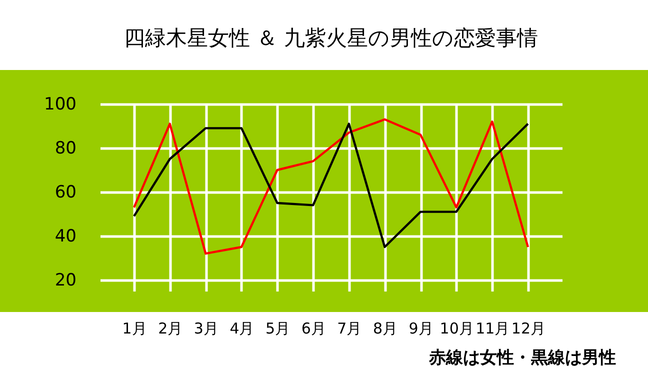 The width and height of the screenshot is (648, 385). I want to click on chart-title: 四緑木星女性 ＆ 九紫火星の男性の恋愛事情, so click(331, 38).